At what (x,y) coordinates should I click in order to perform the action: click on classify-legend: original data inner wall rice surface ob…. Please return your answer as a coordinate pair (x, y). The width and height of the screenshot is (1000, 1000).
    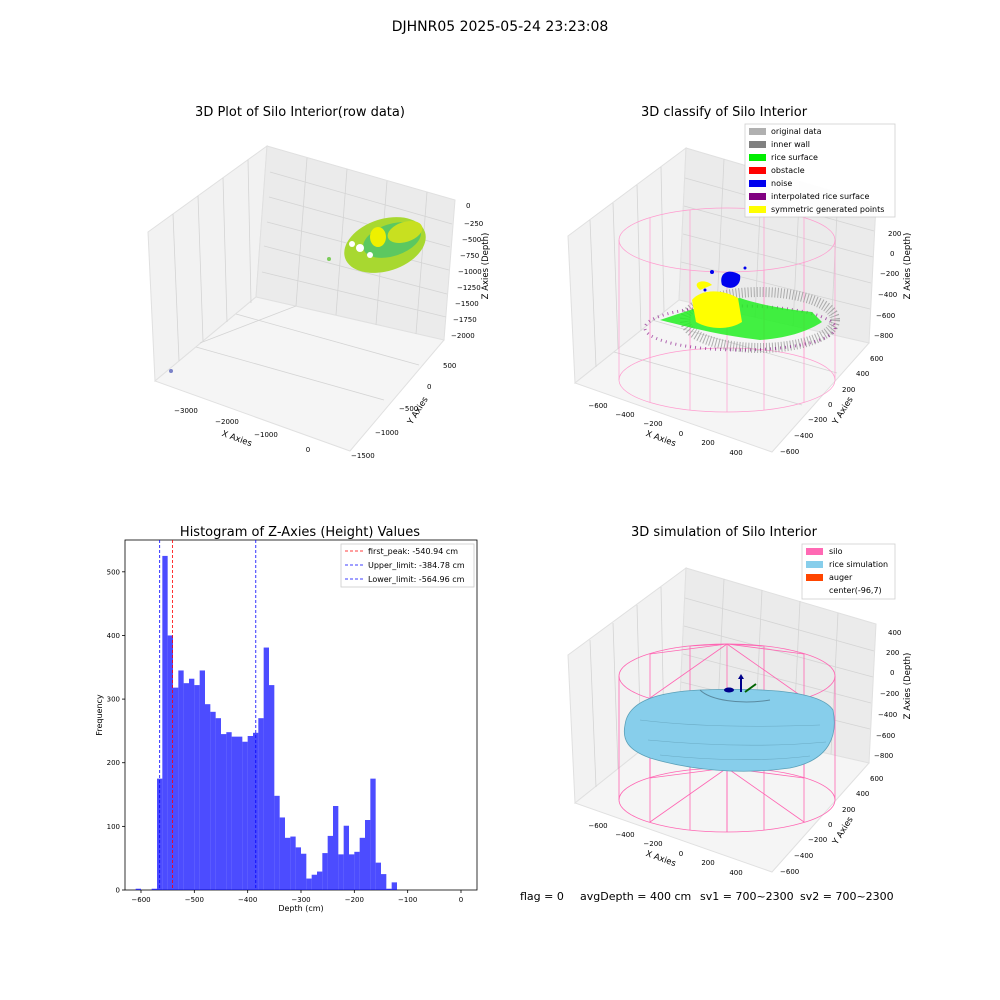
    Looking at the image, I should click on (820, 170).